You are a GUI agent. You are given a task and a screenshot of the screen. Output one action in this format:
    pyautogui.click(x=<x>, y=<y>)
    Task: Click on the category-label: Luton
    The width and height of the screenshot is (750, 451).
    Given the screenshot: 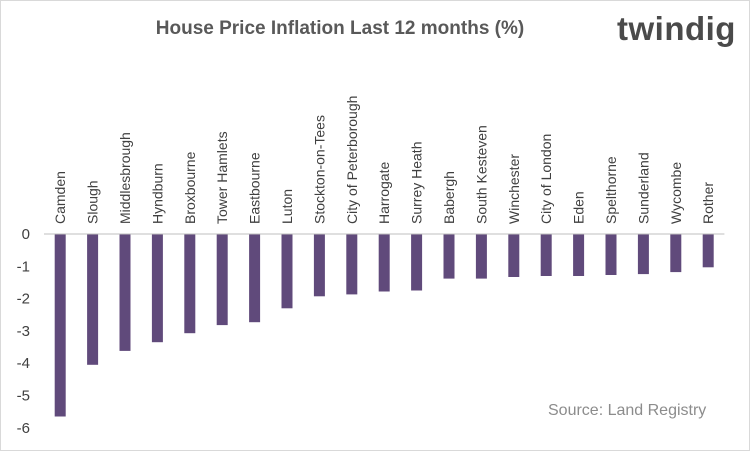 What is the action you would take?
    pyautogui.click(x=287, y=206)
    